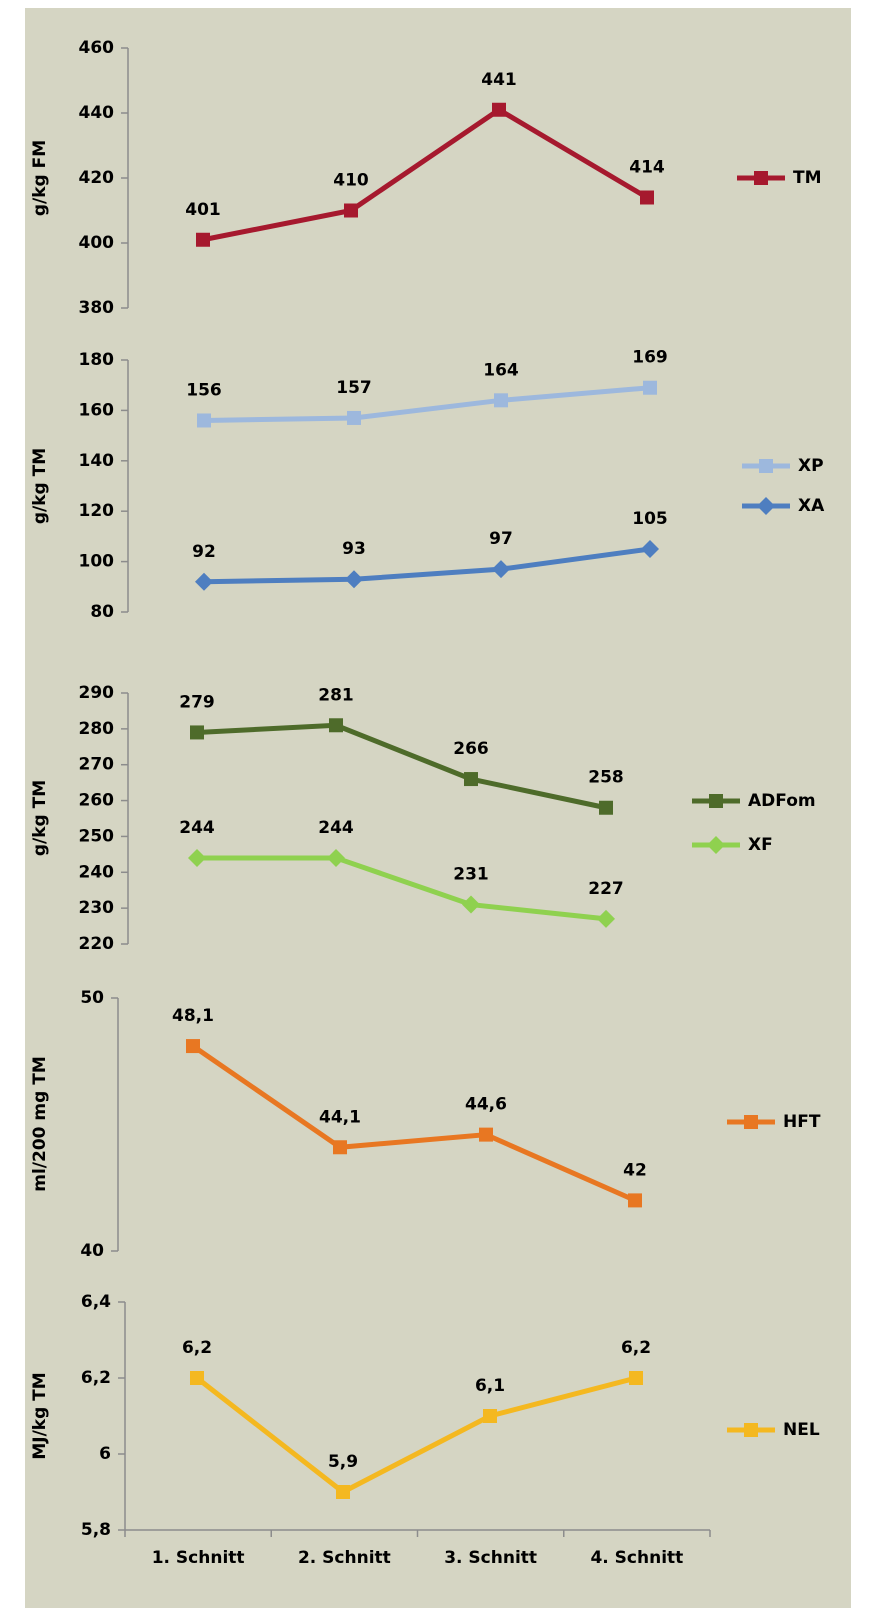  I want to click on y-axis-label: ml/200 mg TM, so click(40, 1123).